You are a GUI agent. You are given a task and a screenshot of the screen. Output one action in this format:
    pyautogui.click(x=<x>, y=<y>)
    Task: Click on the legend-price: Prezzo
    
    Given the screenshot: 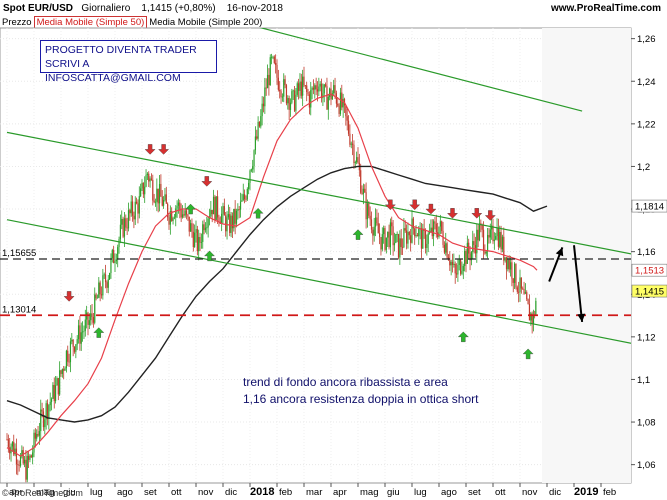 What is the action you would take?
    pyautogui.click(x=17, y=22)
    